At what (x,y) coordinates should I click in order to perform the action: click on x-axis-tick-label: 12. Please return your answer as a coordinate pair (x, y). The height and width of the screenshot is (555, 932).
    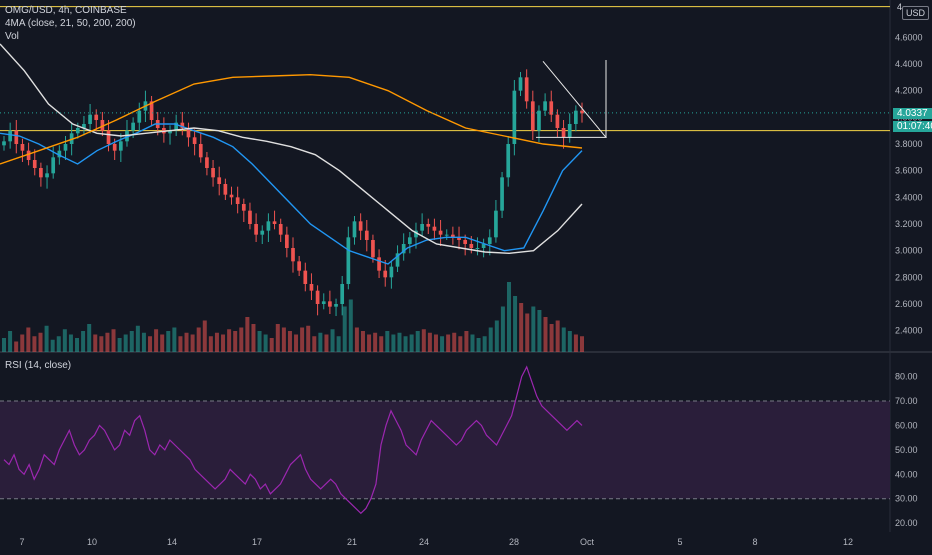
    Looking at the image, I should click on (848, 542).